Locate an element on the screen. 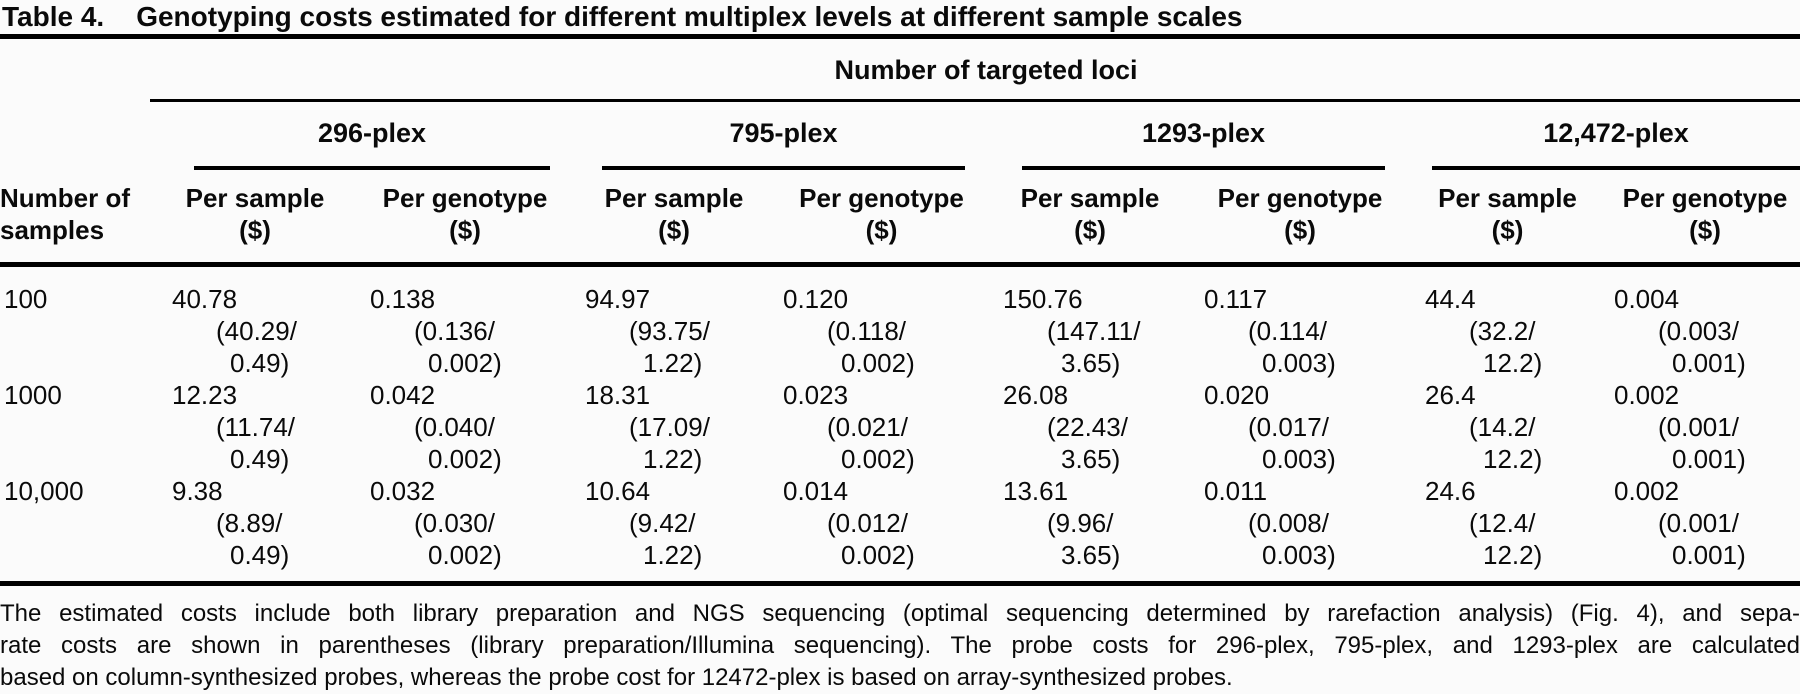  cost-value: 10.64 is located at coordinates (618, 491).